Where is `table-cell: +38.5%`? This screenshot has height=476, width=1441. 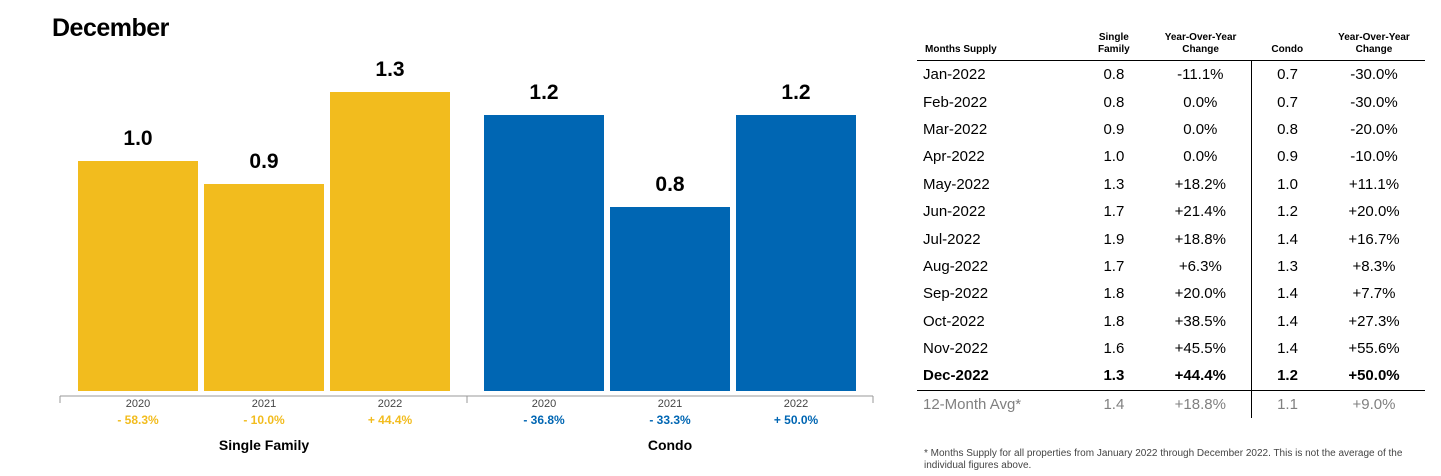
table-cell: +38.5% is located at coordinates (1200, 321).